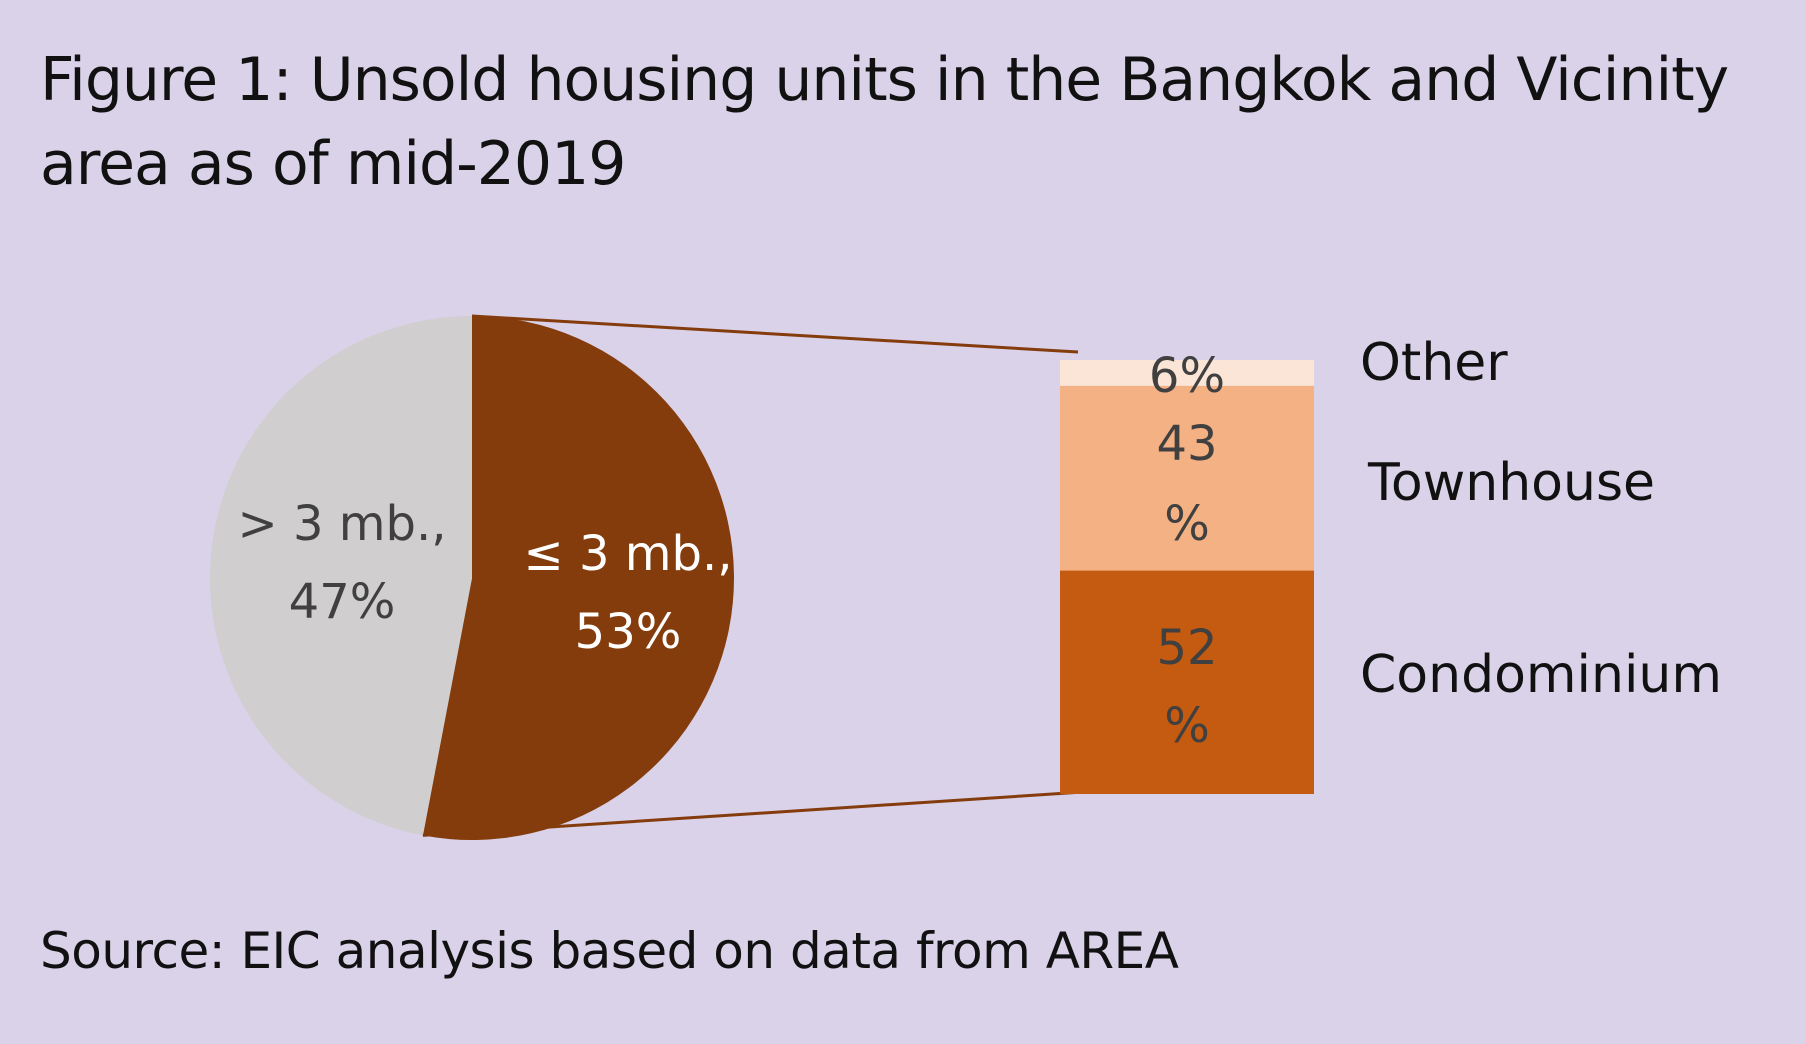 This screenshot has height=1044, width=1806. I want to click on bar-segment-condominium-unit: %, so click(1187, 726).